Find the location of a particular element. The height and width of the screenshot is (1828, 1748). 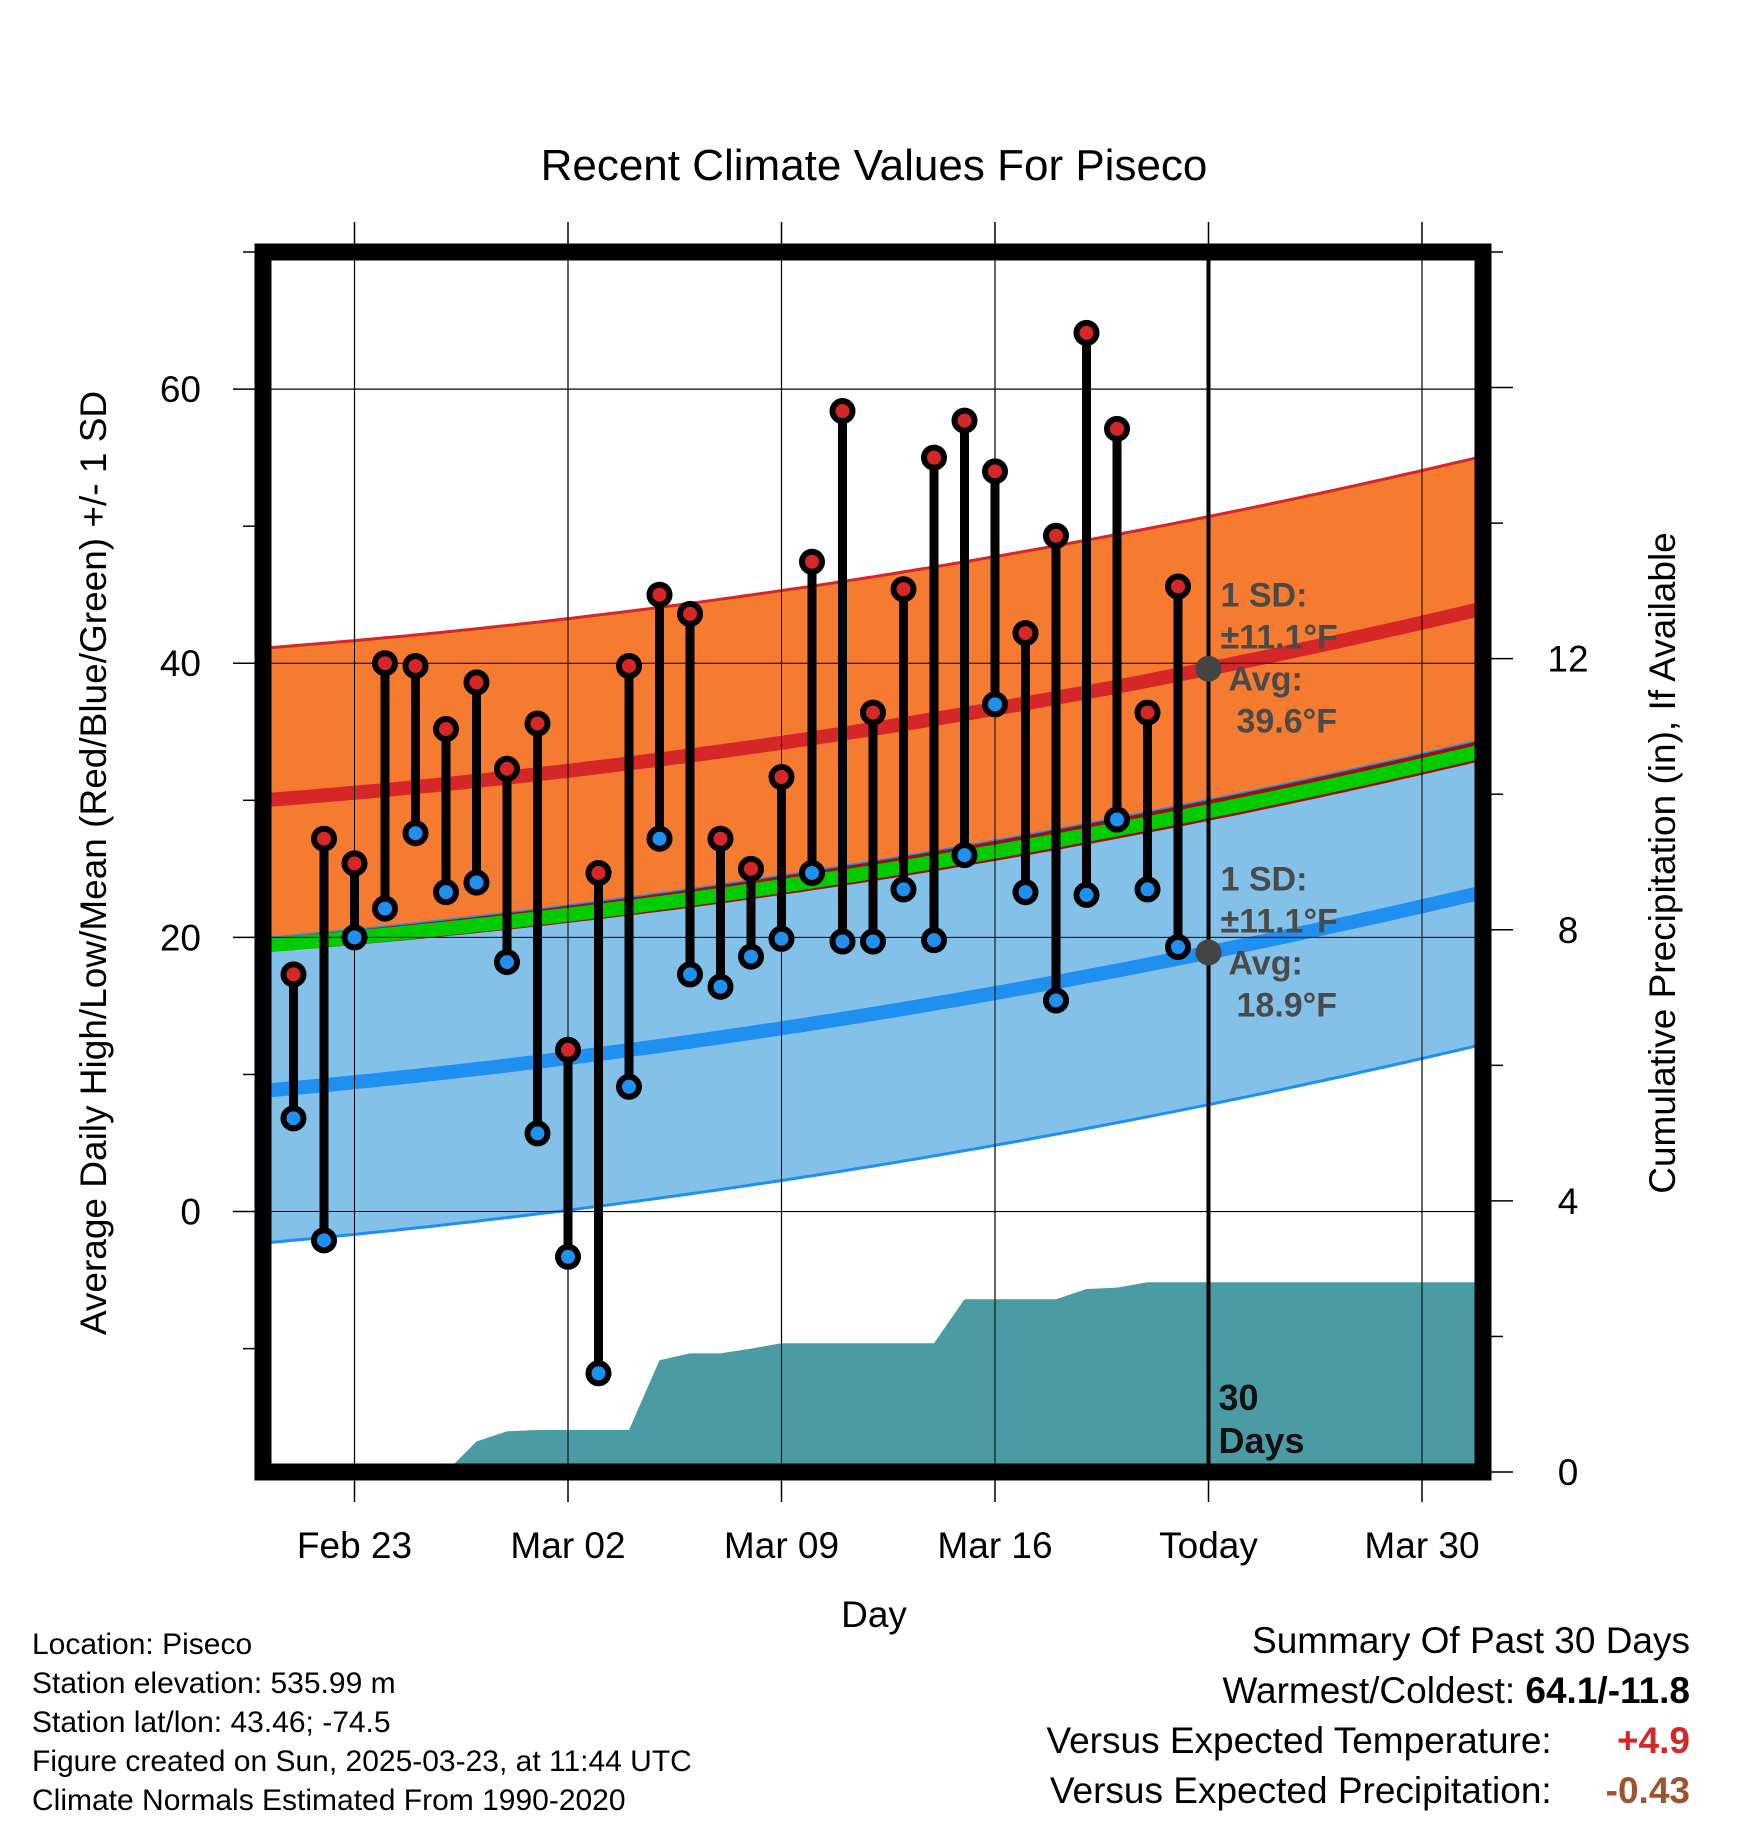

x-tick-label: Today is located at coordinates (1208, 1545).